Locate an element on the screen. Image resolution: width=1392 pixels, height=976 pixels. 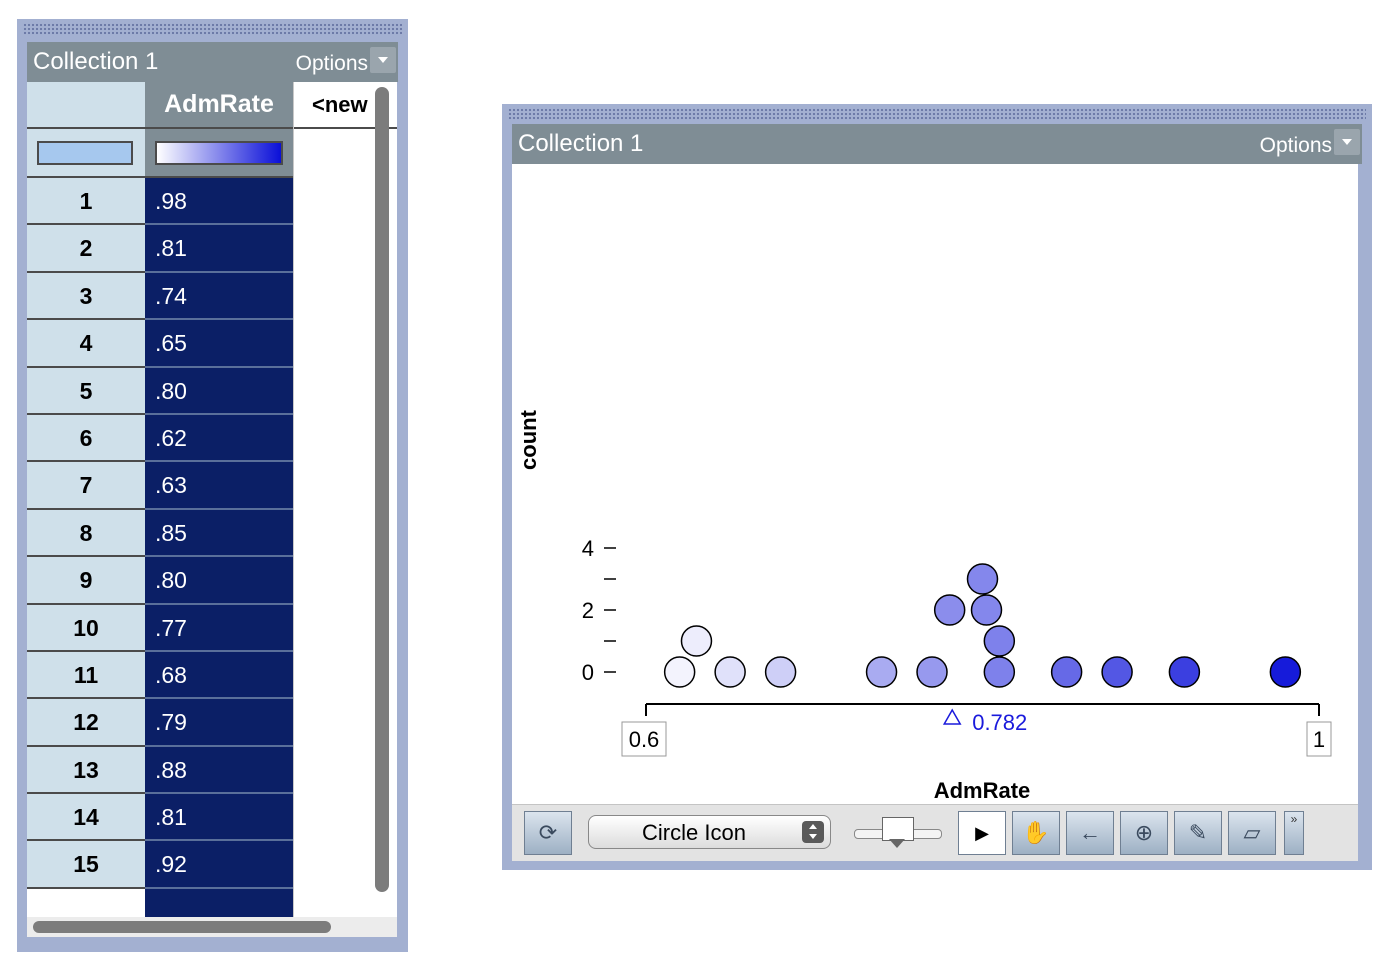
table-cell-admrate: .92 is located at coordinates (219, 865).